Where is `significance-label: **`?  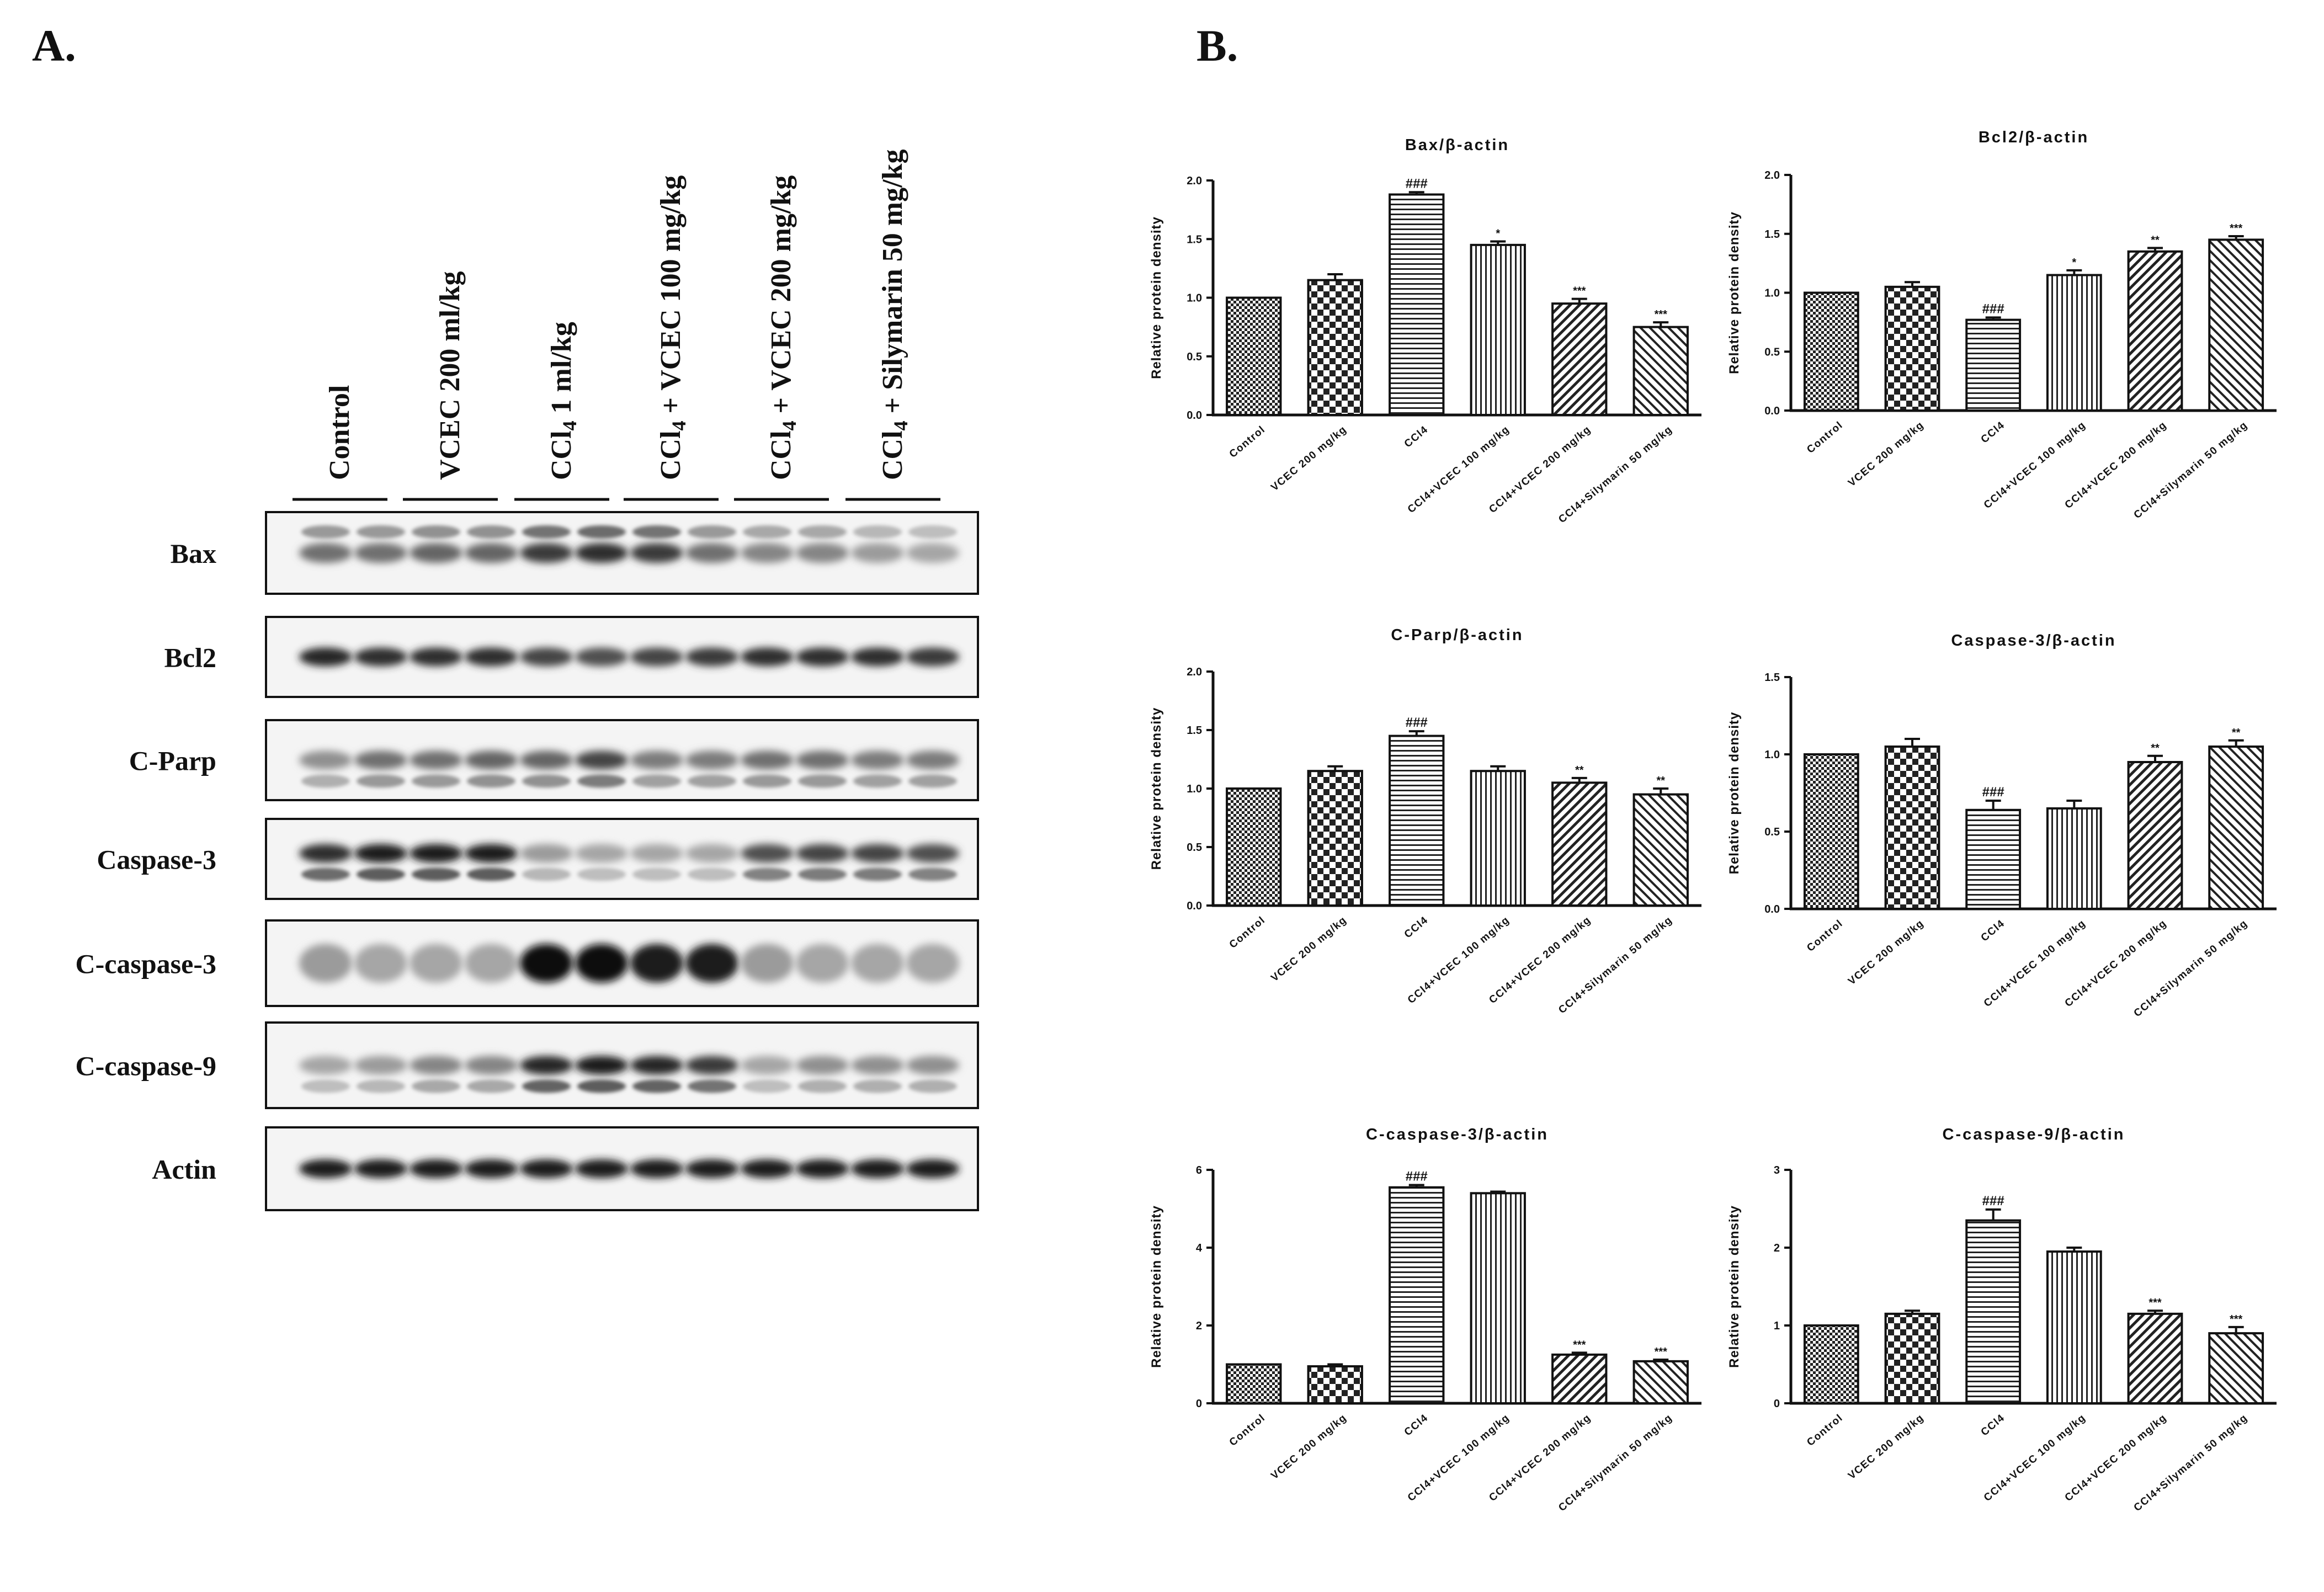 significance-label: ** is located at coordinates (2155, 240).